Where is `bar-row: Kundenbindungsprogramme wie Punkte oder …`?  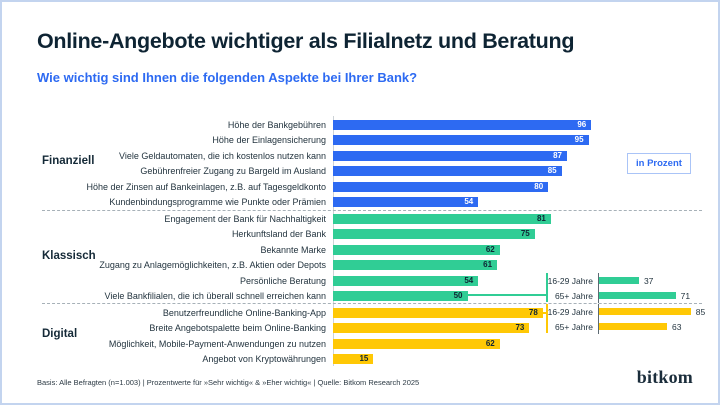 bar-row: Kundenbindungsprogramme wie Punkte oder … is located at coordinates (362, 203).